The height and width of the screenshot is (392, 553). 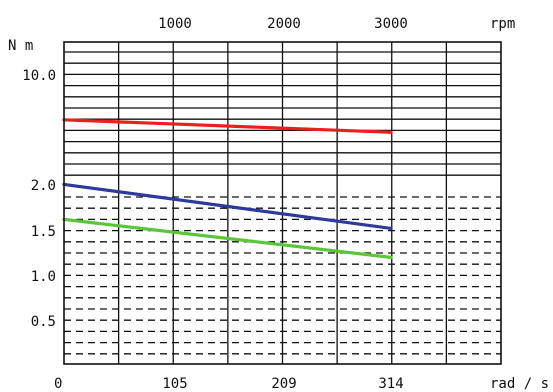 What do you see at coordinates (390, 384) in the screenshot?
I see `bottom-tick-label: 314` at bounding box center [390, 384].